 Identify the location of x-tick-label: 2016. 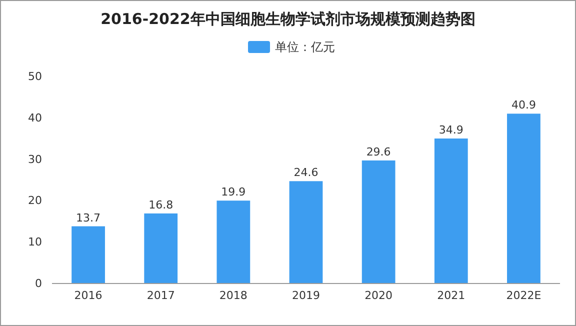
(88, 295).